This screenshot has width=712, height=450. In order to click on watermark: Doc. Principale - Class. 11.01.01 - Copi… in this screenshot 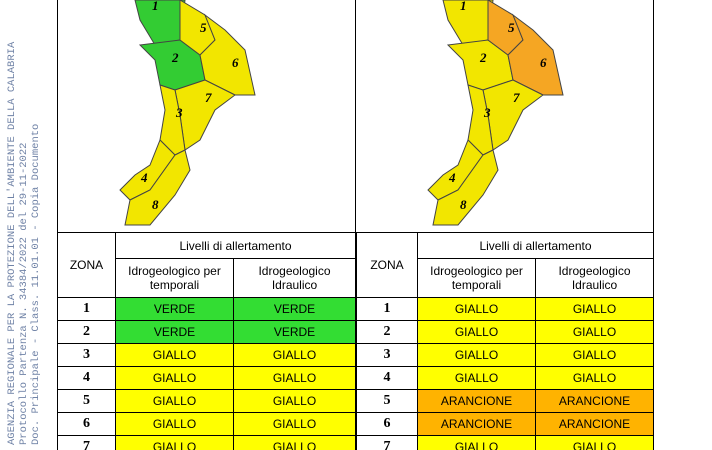, I will do `click(36, 284)`.